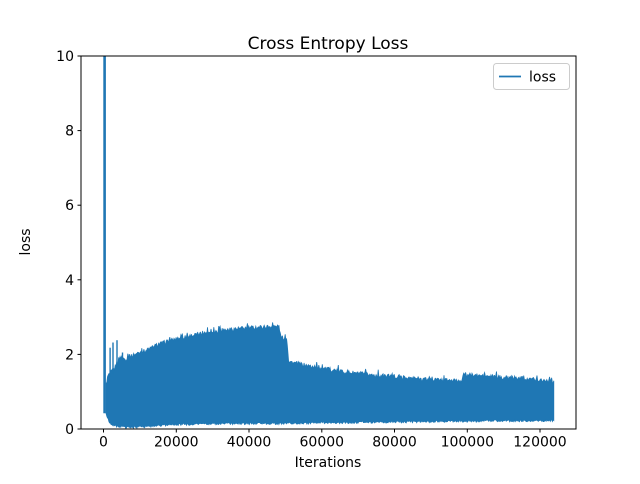  What do you see at coordinates (467, 443) in the screenshot?
I see `x-tick-label: 100000` at bounding box center [467, 443].